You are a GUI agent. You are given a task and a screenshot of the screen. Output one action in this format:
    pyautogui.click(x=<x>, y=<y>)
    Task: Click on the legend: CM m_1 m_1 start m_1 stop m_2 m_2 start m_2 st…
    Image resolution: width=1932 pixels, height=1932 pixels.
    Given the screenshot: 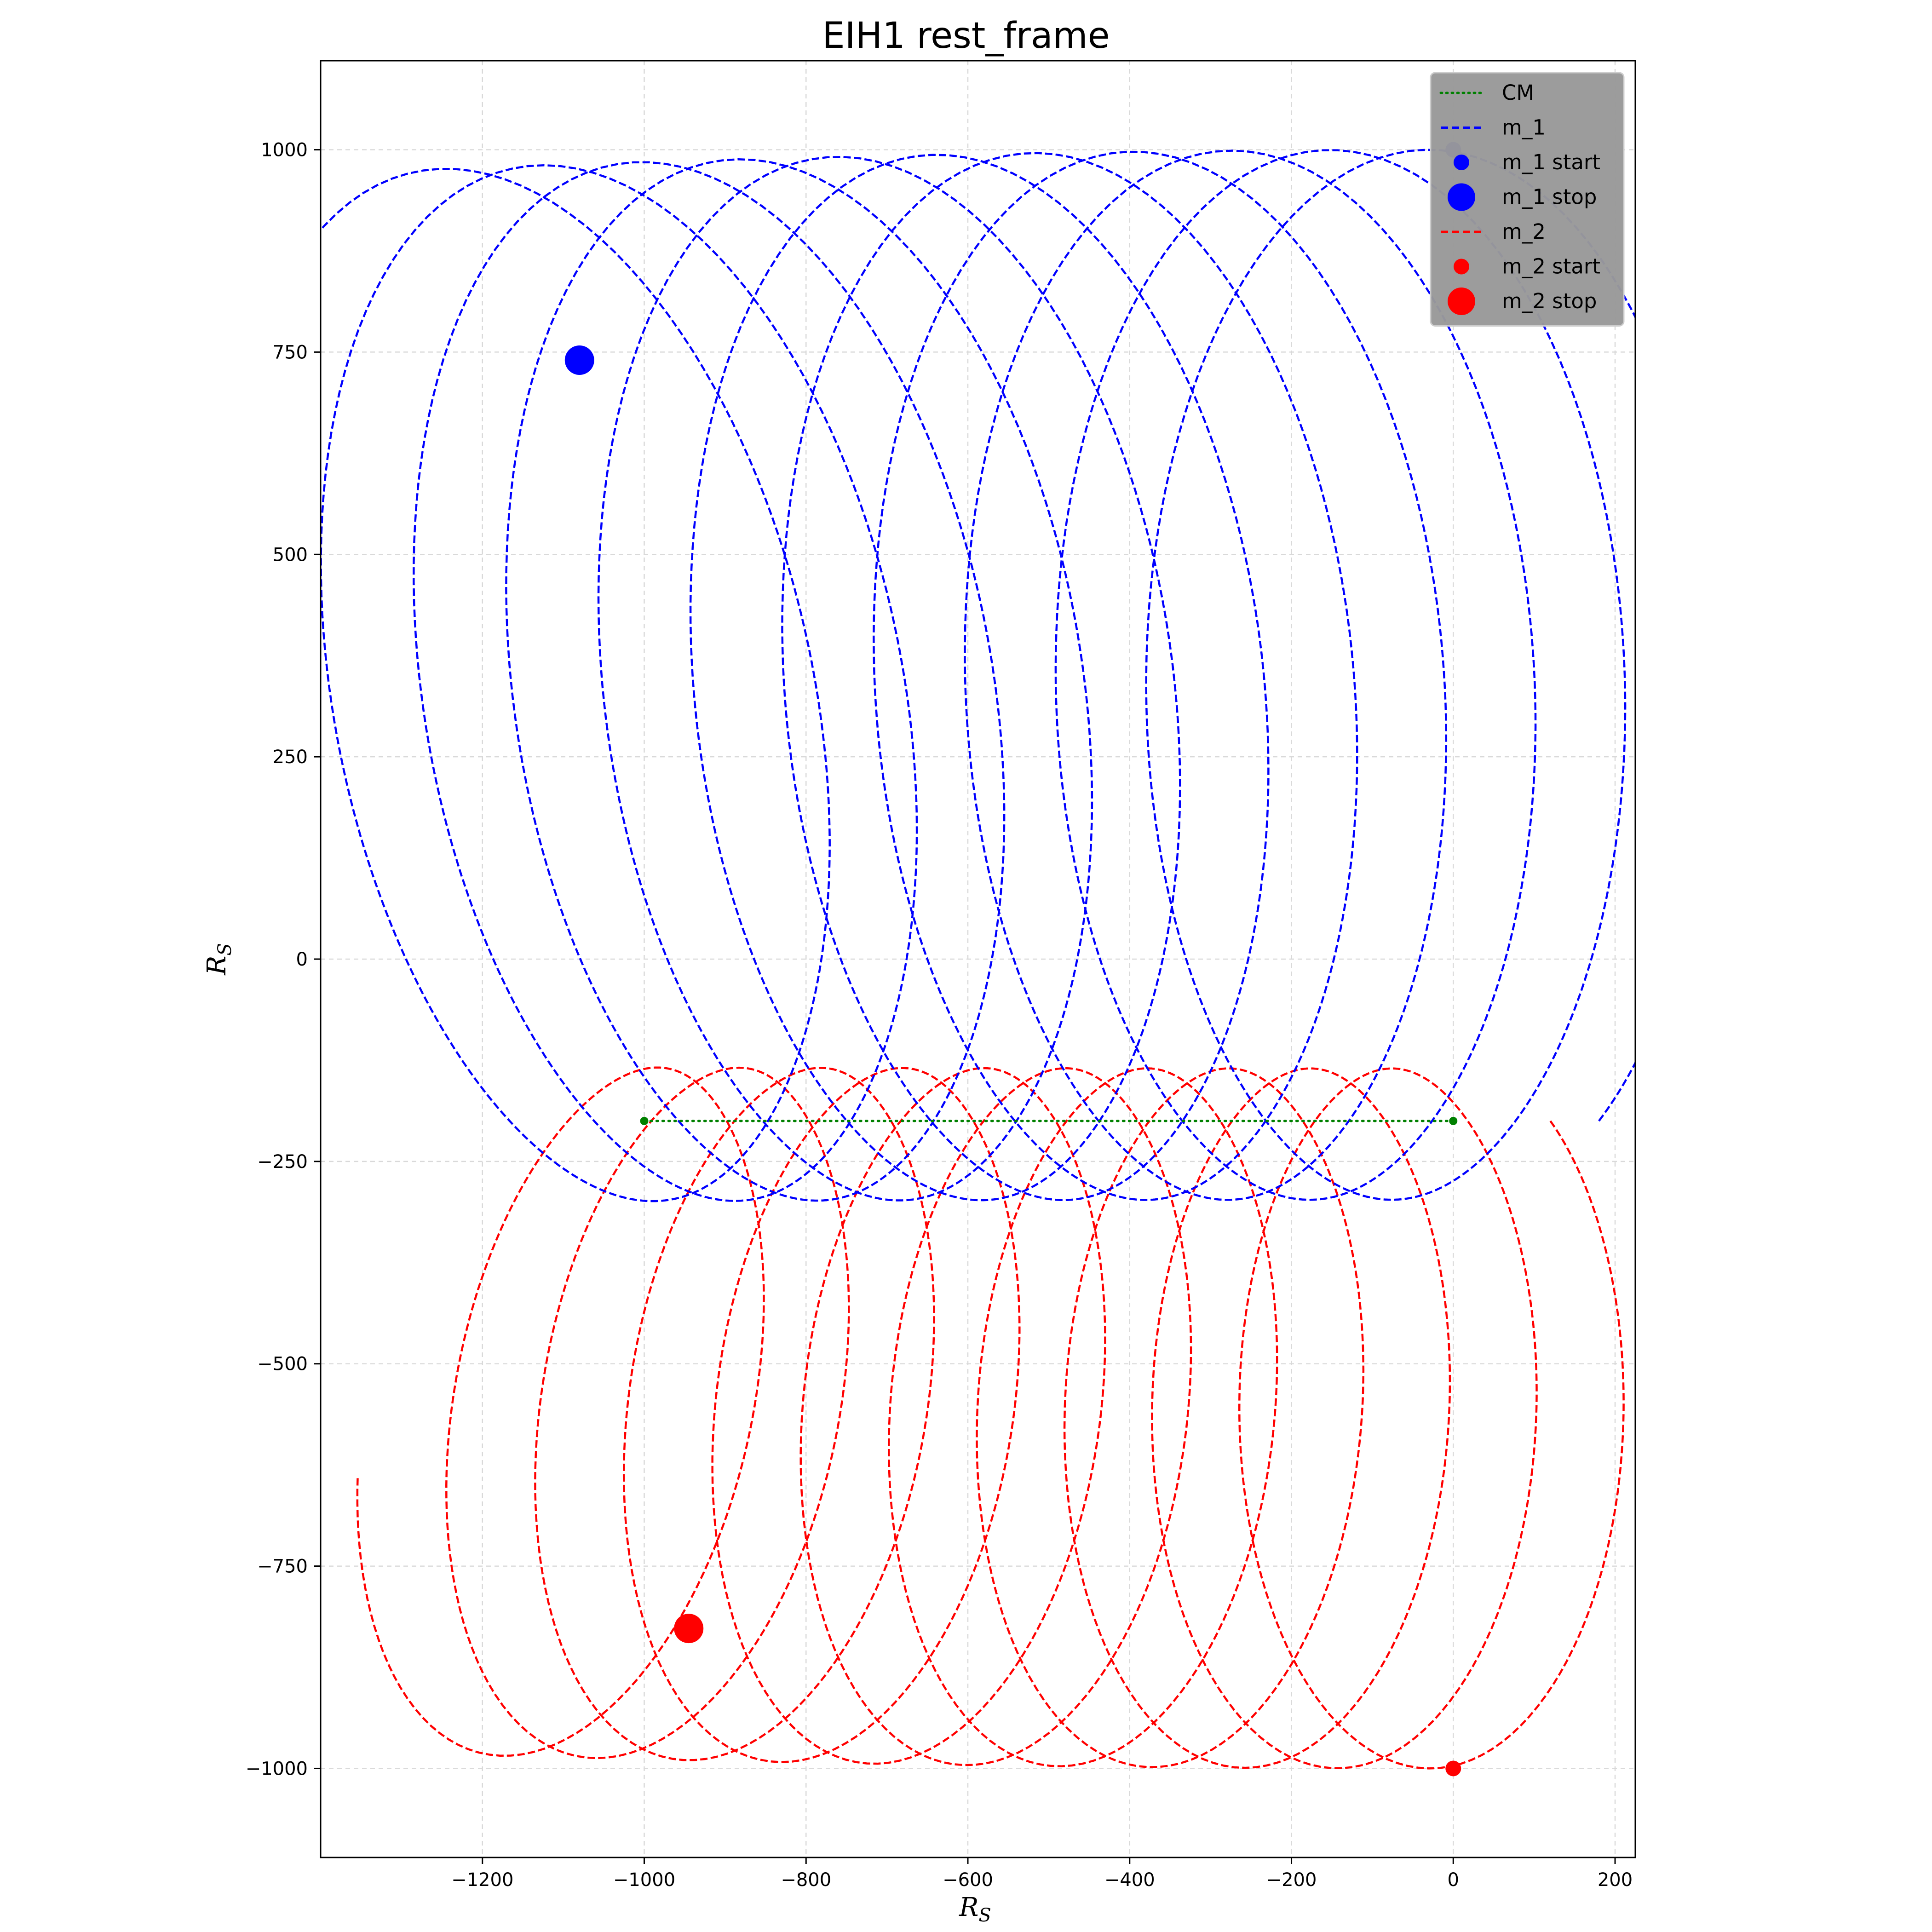 What is the action you would take?
    pyautogui.click(x=1527, y=199)
    